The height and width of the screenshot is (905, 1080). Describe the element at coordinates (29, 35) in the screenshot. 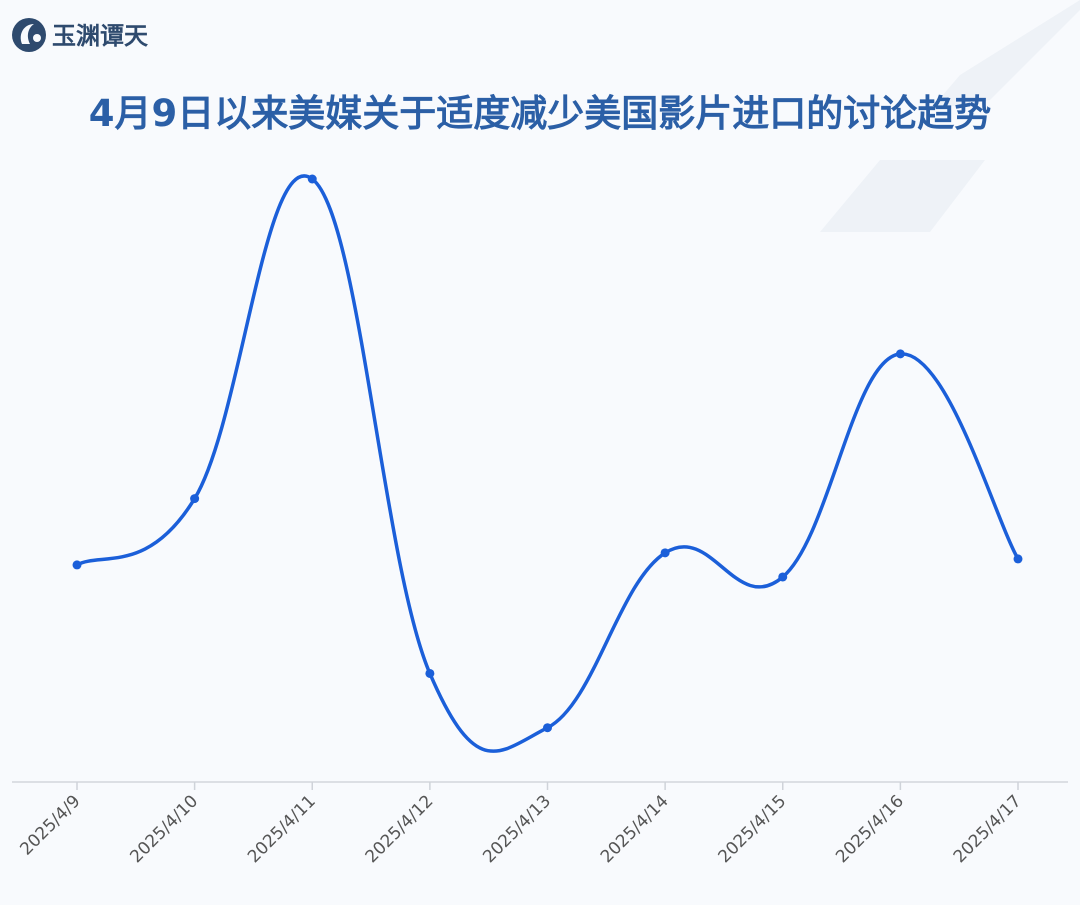

I see `logo-icon` at that location.